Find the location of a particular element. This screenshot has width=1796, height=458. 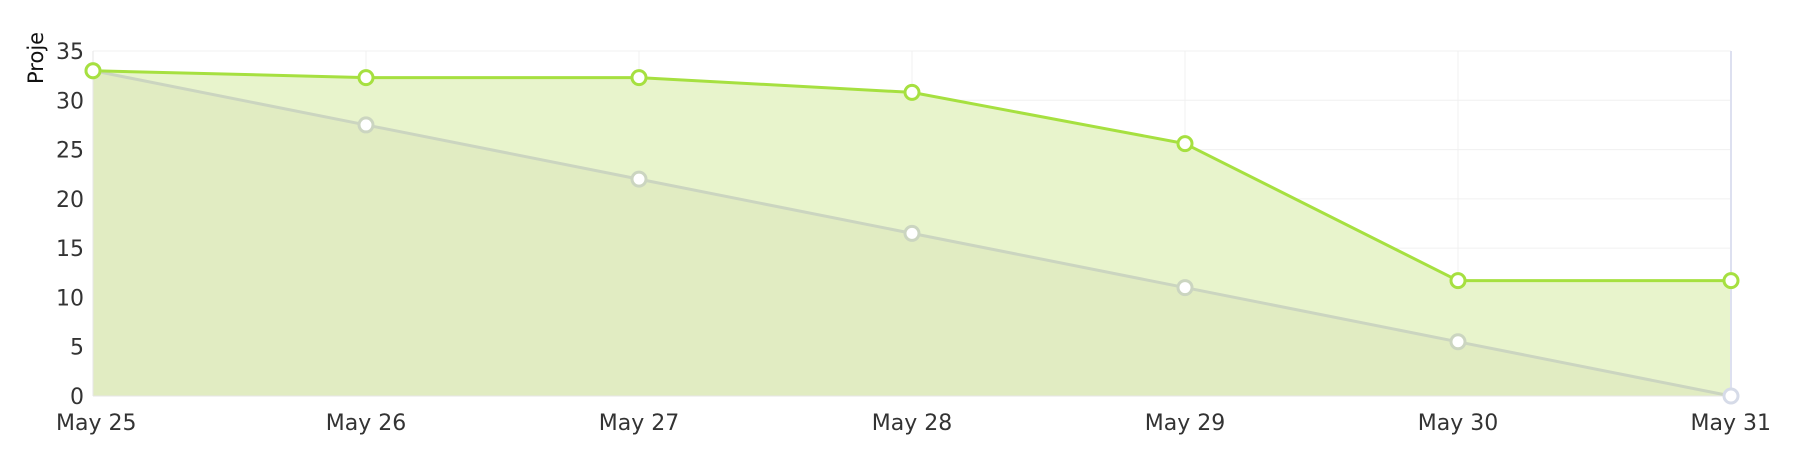

y-tick-label: 10 is located at coordinates (70, 298).